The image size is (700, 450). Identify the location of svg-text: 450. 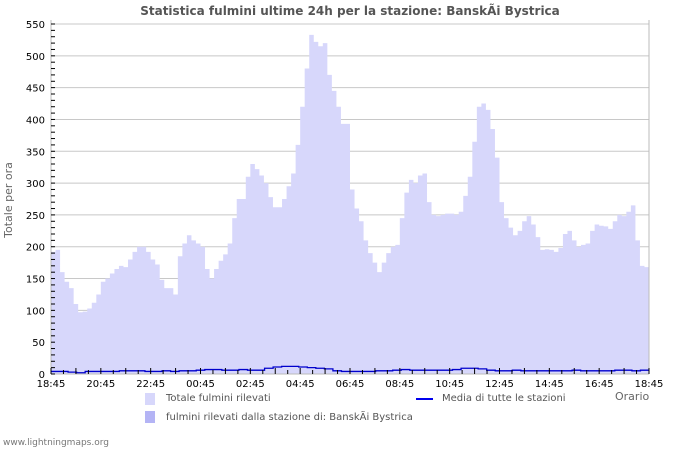
(35, 89).